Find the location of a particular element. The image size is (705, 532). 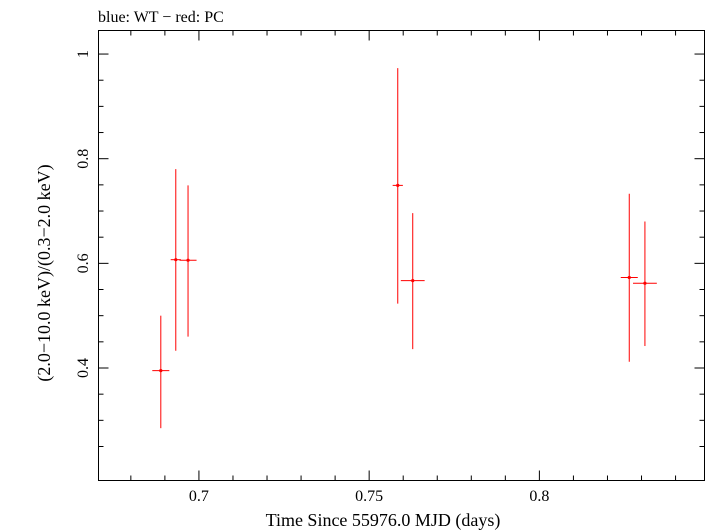

x-tick-label: 0.7 is located at coordinates (199, 496).